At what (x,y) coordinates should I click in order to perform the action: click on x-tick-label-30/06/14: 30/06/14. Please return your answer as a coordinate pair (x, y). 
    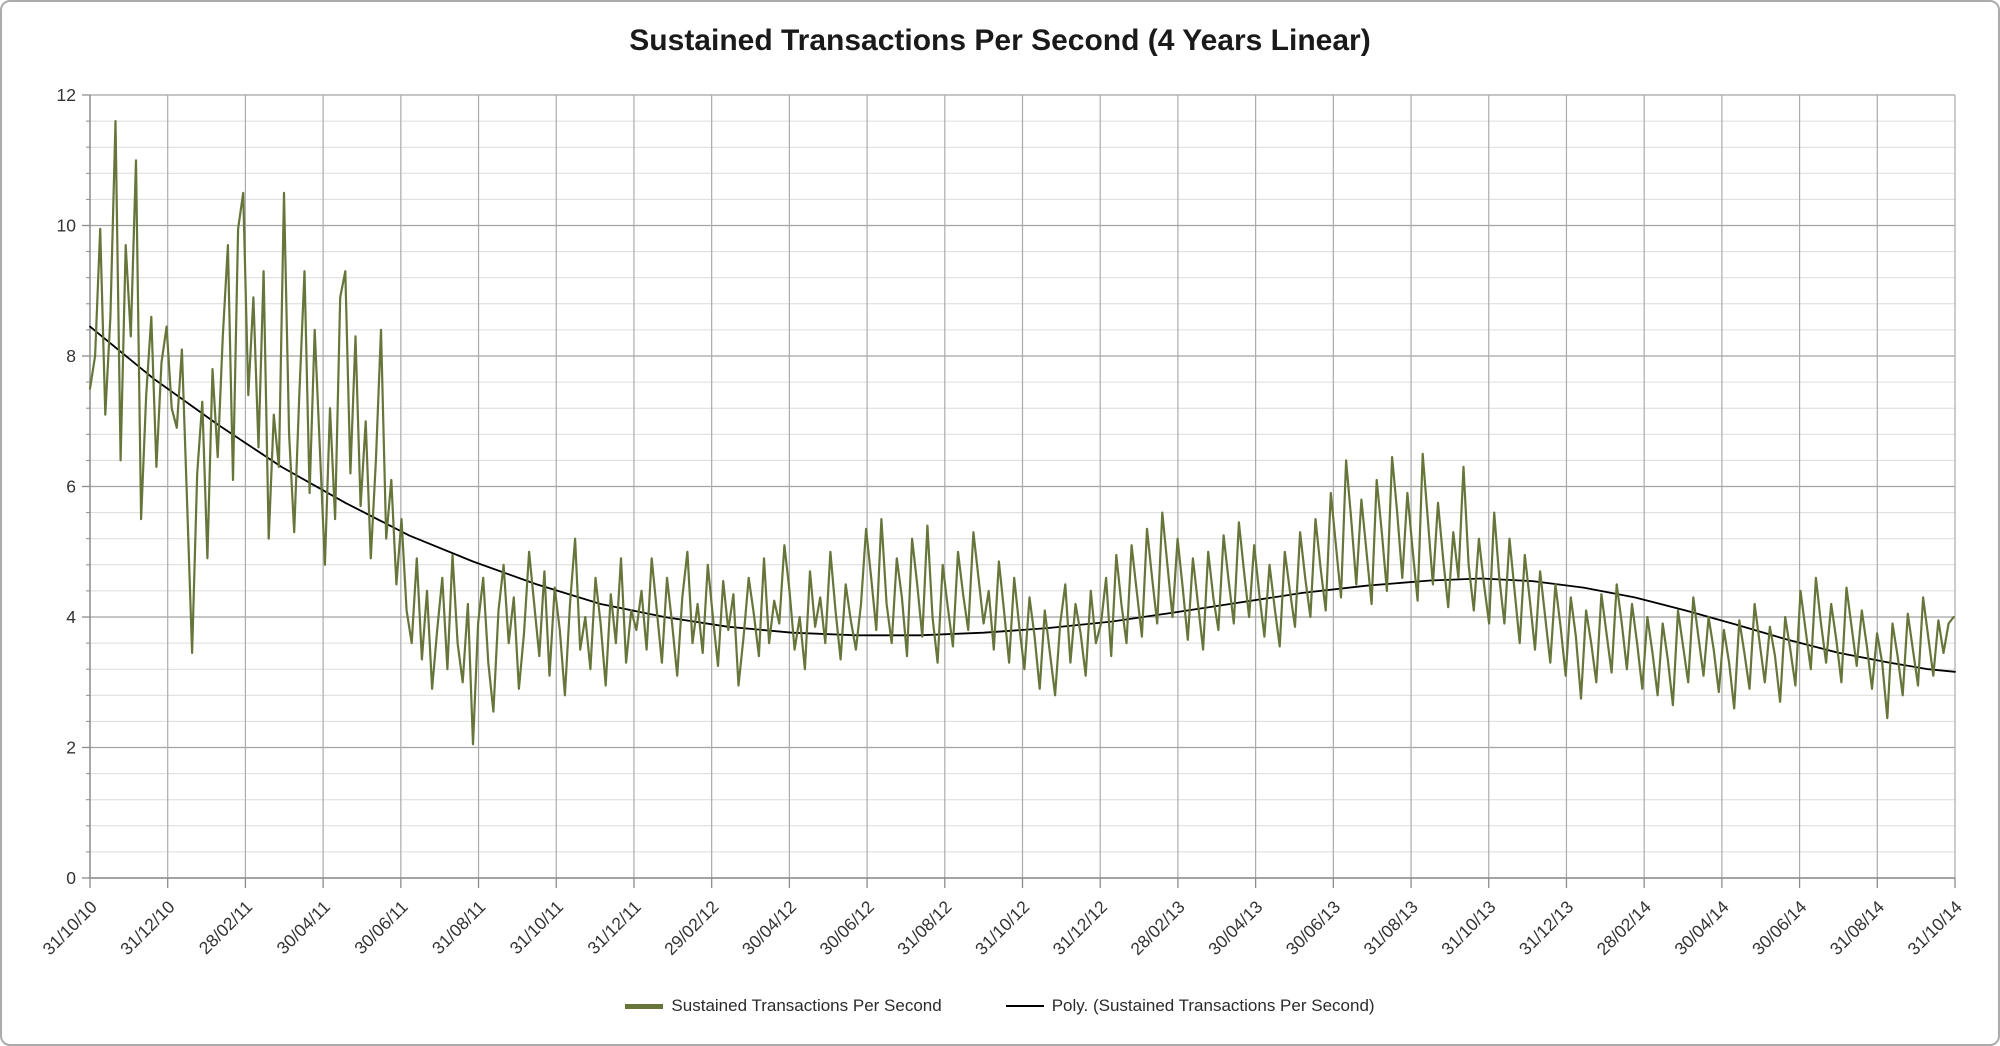
    Looking at the image, I should click on (1779, 928).